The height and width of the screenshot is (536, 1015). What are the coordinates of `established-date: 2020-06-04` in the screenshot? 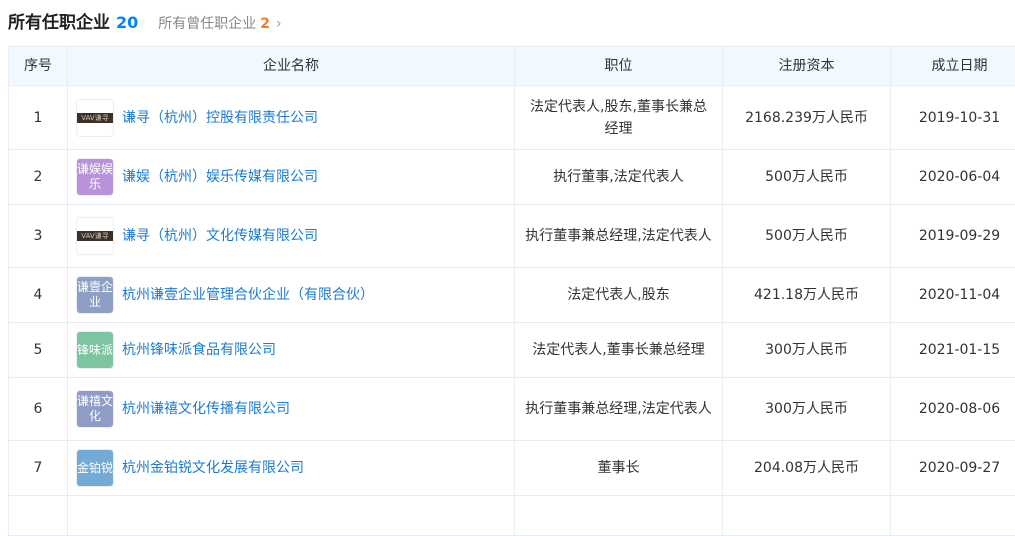 It's located at (953, 177).